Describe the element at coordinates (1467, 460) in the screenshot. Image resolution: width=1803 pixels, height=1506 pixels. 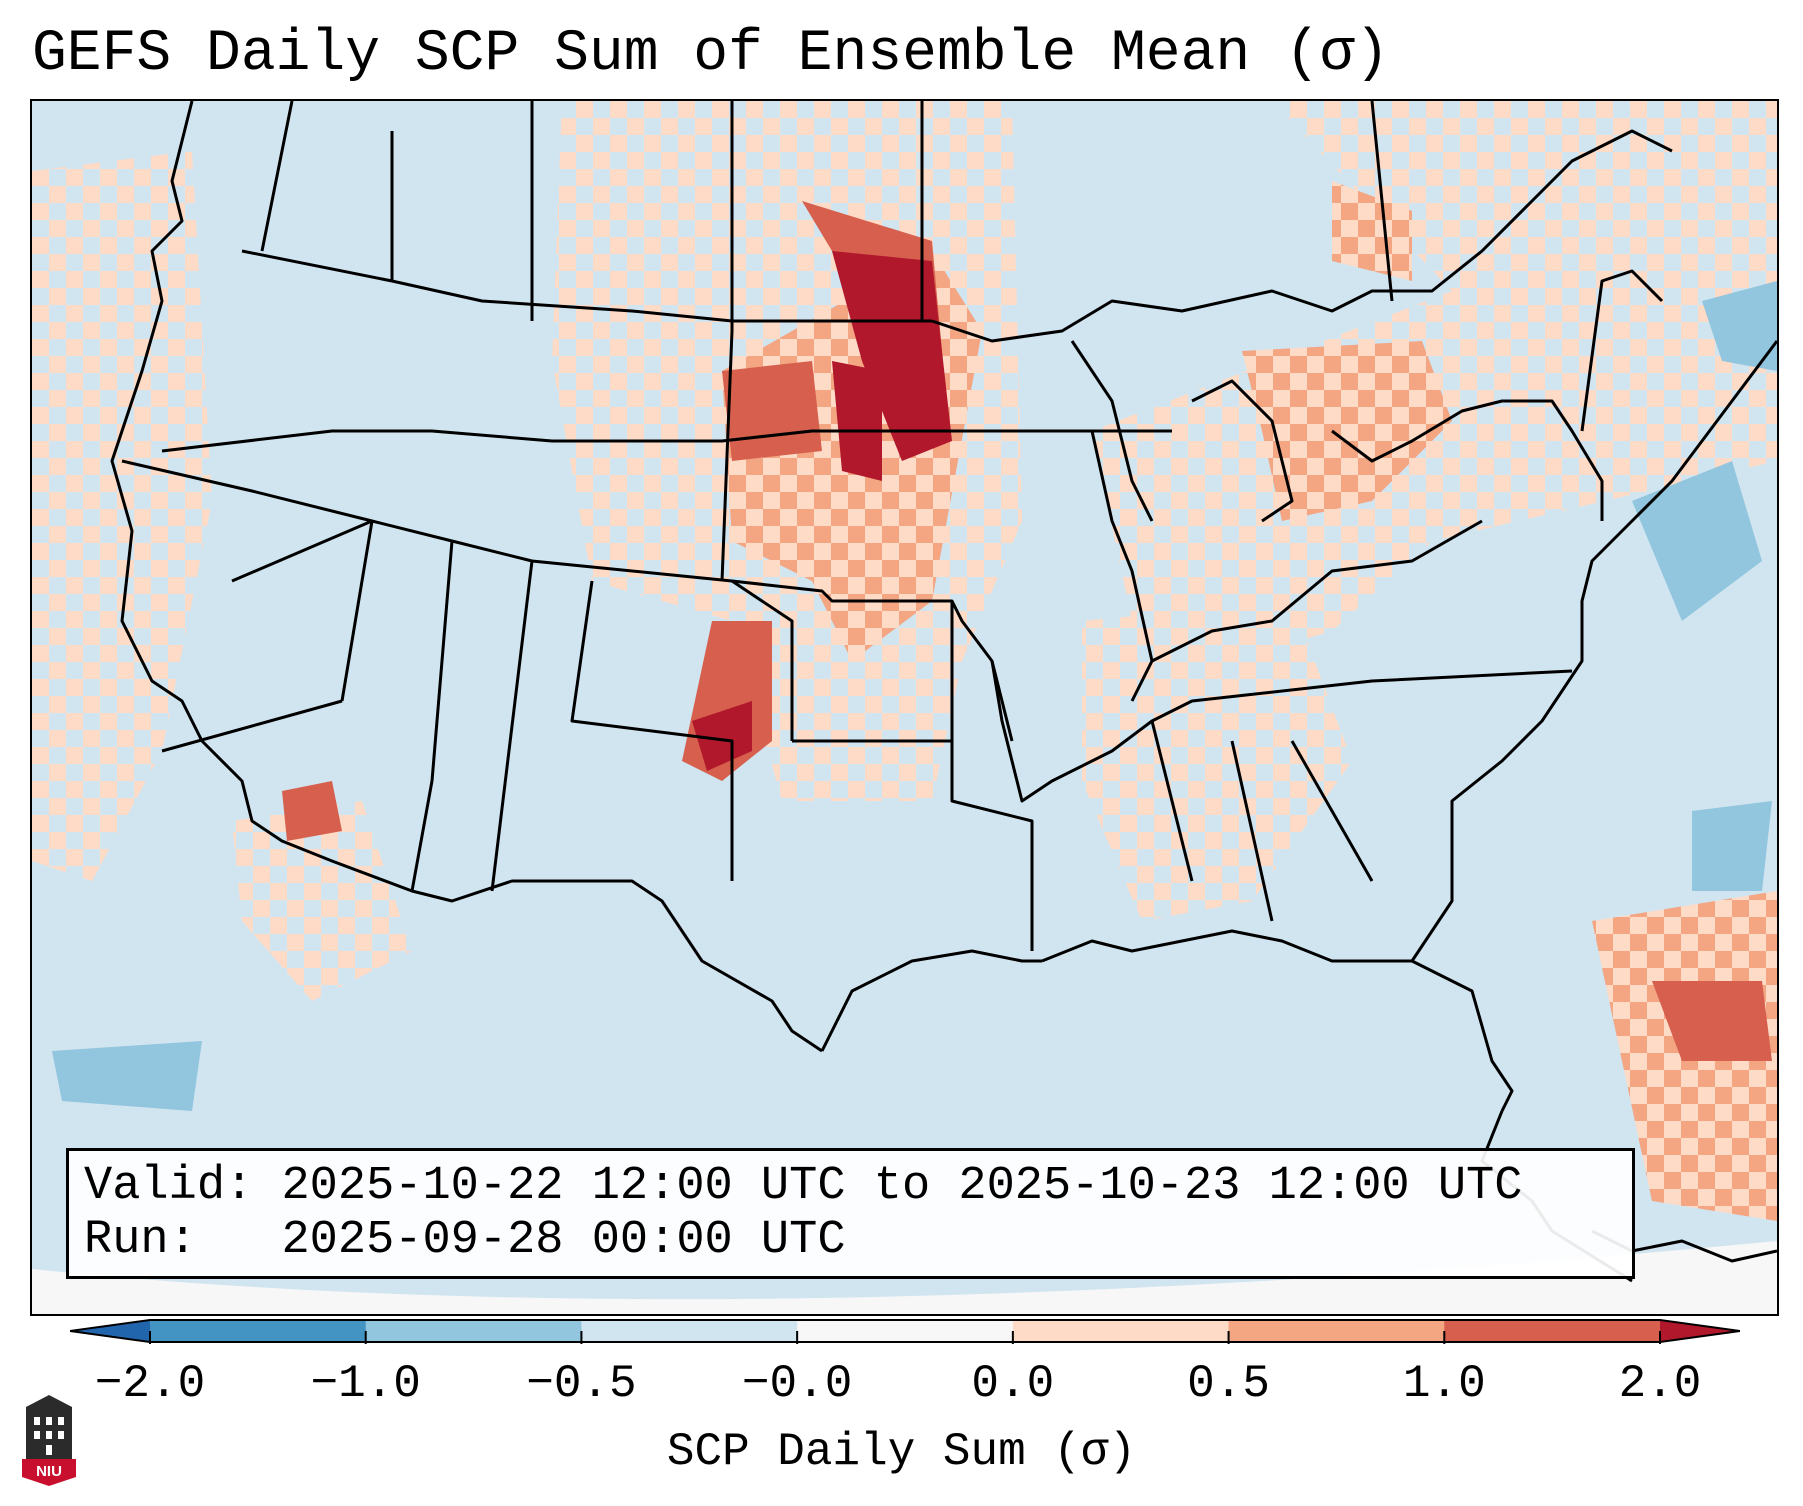
I see `border-pa-ny` at that location.